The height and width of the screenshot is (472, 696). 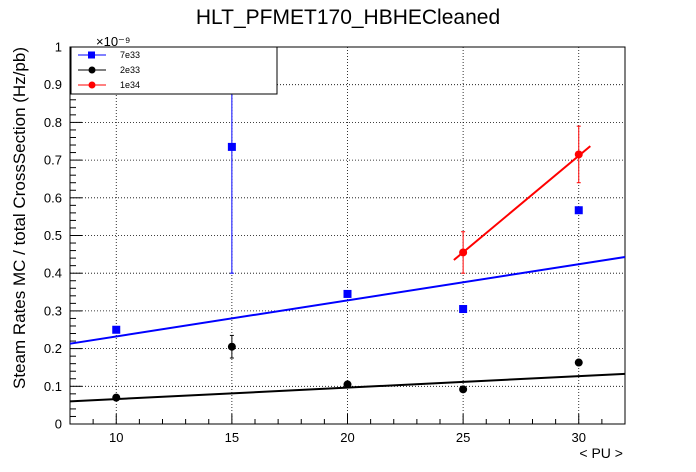 I want to click on x-axis-label: < PU >, so click(x=601, y=453).